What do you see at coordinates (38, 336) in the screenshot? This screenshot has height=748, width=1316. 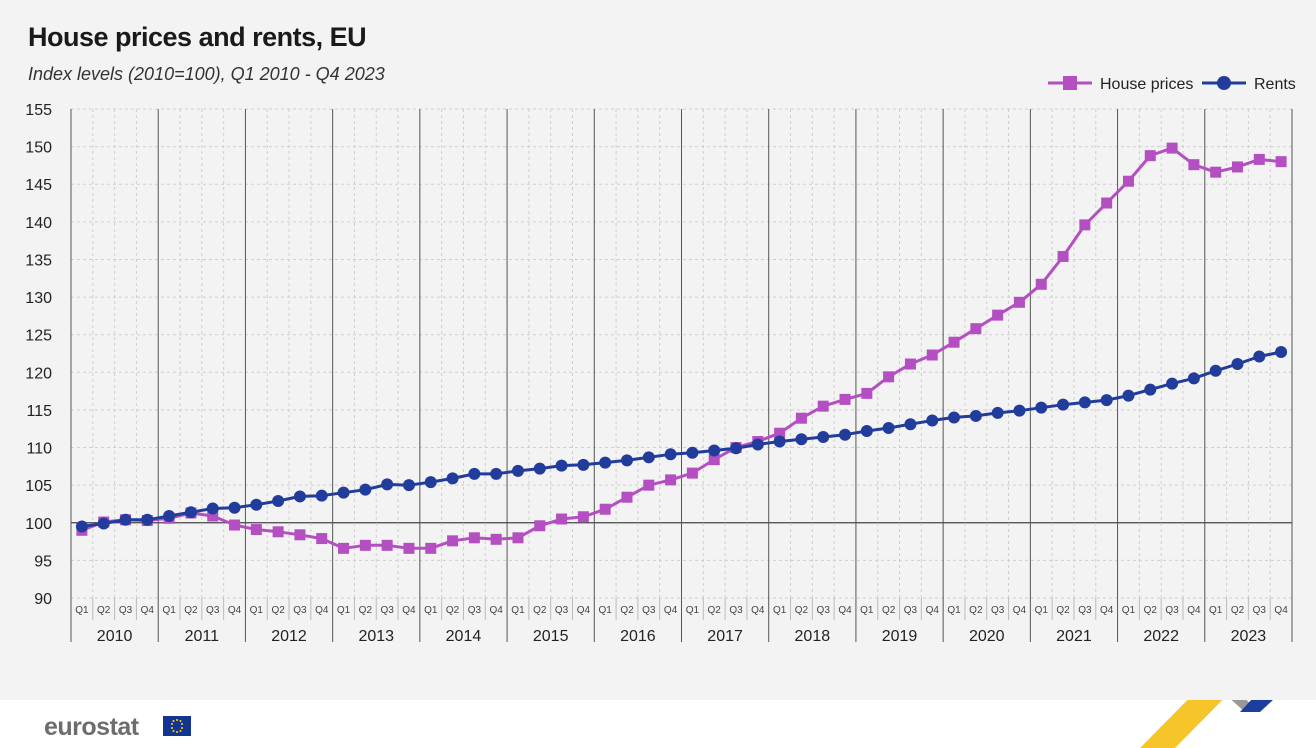 I see `y-tick-label: 125` at bounding box center [38, 336].